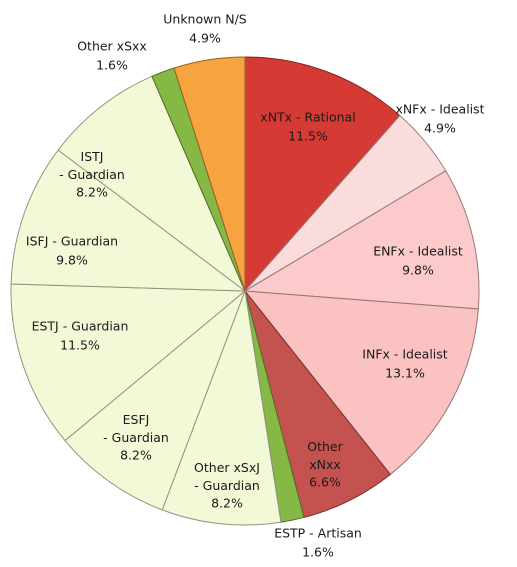 This screenshot has width=517, height=567. I want to click on slice-label: ISFJ - Guardian, so click(72, 241).